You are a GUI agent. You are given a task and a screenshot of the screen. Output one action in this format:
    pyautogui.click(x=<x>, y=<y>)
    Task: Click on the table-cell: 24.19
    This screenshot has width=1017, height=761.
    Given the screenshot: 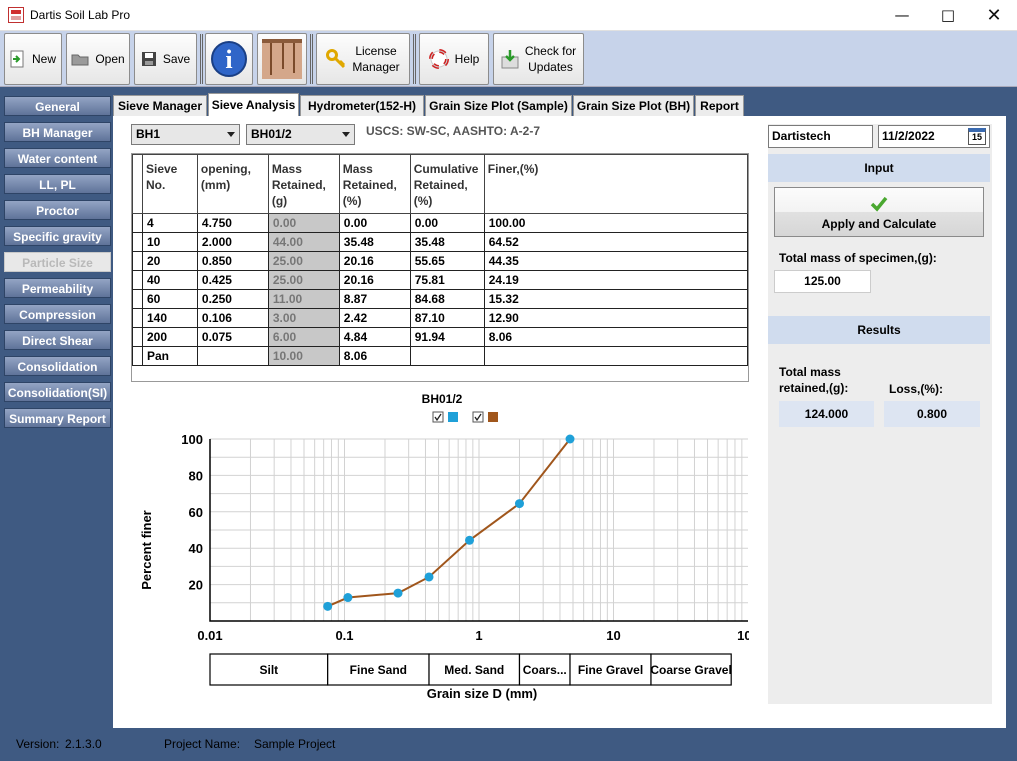 What is the action you would take?
    pyautogui.click(x=615, y=280)
    